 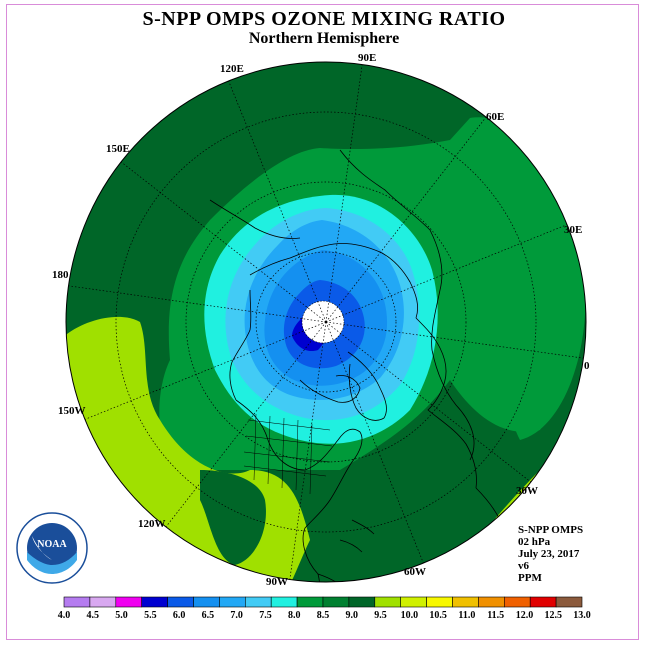 I want to click on lon-label-30w: 30W, so click(x=527, y=491).